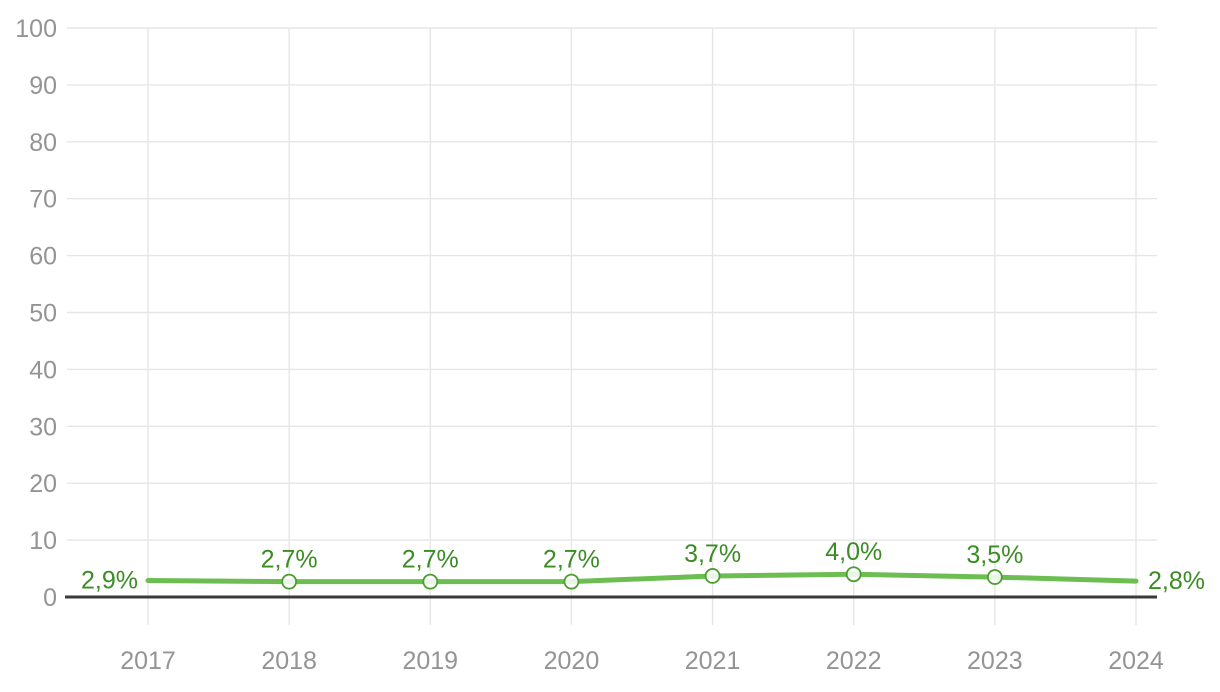  I want to click on y-axis-tick-label: 20, so click(43, 484).